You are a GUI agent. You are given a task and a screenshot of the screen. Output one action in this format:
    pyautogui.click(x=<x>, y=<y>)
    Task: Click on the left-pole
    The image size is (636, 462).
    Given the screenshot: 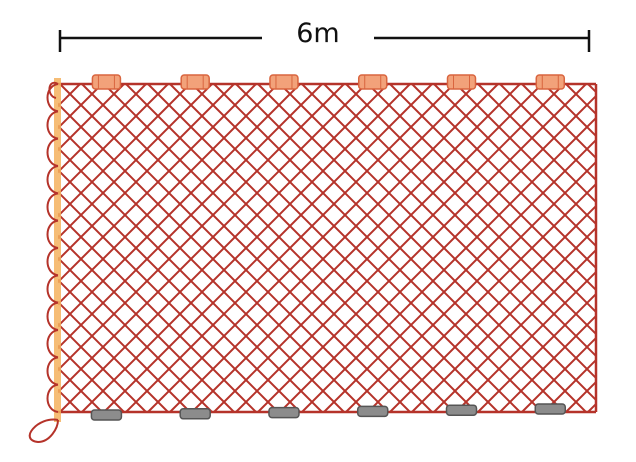 What is the action you would take?
    pyautogui.click(x=57, y=250)
    